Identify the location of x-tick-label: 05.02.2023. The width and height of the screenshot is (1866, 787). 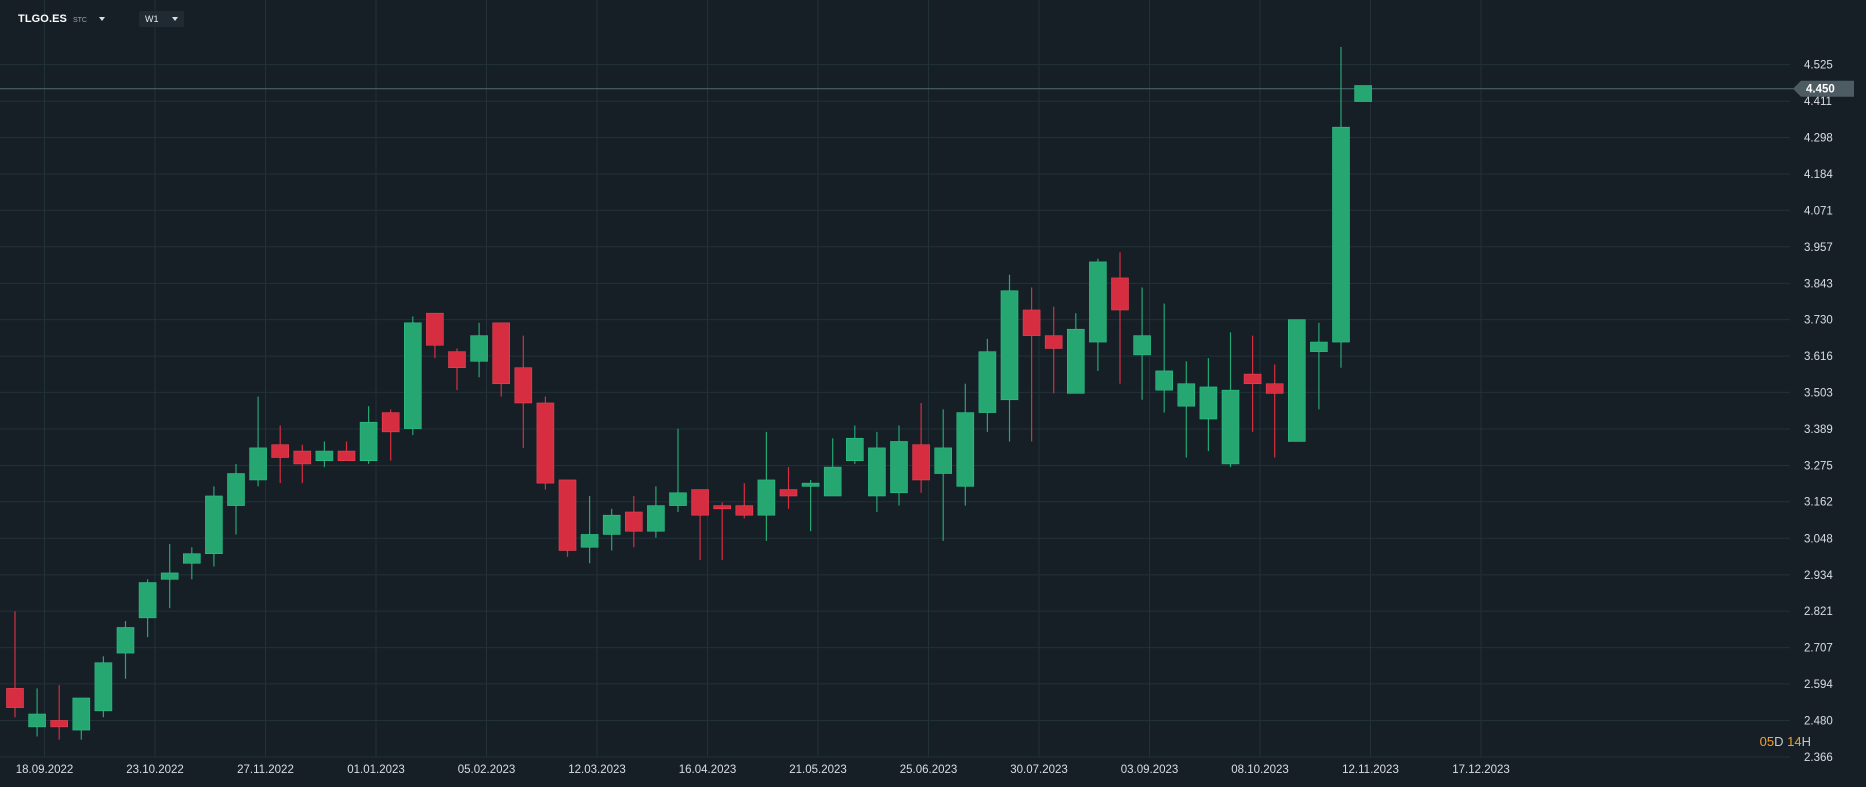
(487, 770).